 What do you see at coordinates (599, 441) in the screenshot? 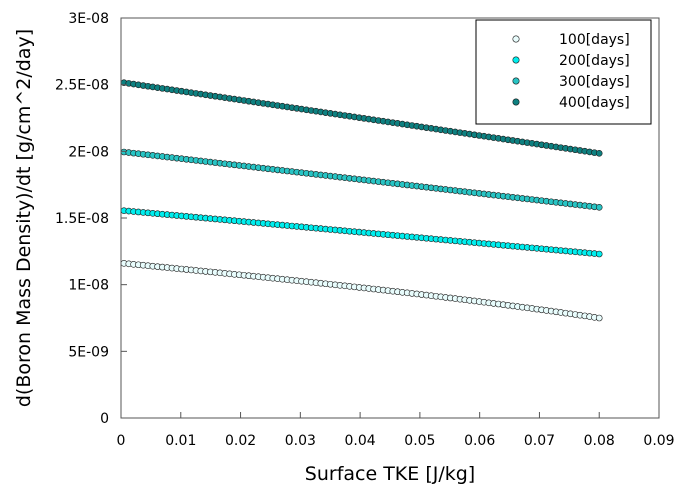
I see `x-tick-label: 0.08` at bounding box center [599, 441].